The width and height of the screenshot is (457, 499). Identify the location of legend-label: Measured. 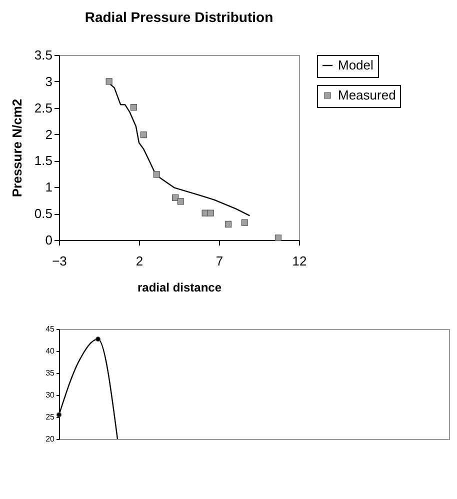
(367, 95).